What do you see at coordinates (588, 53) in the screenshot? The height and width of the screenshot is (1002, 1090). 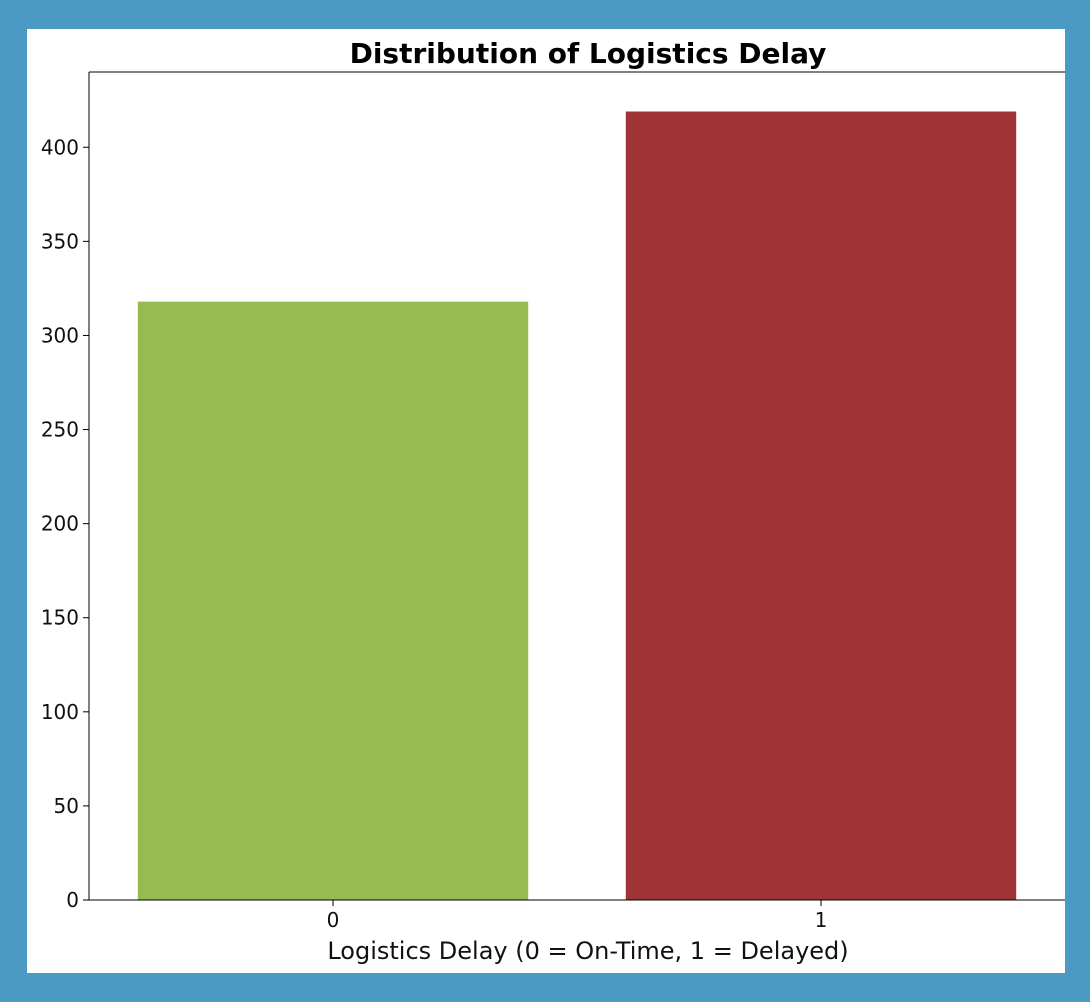 I see `chart-title: Distribution of Logistics Delay` at bounding box center [588, 53].